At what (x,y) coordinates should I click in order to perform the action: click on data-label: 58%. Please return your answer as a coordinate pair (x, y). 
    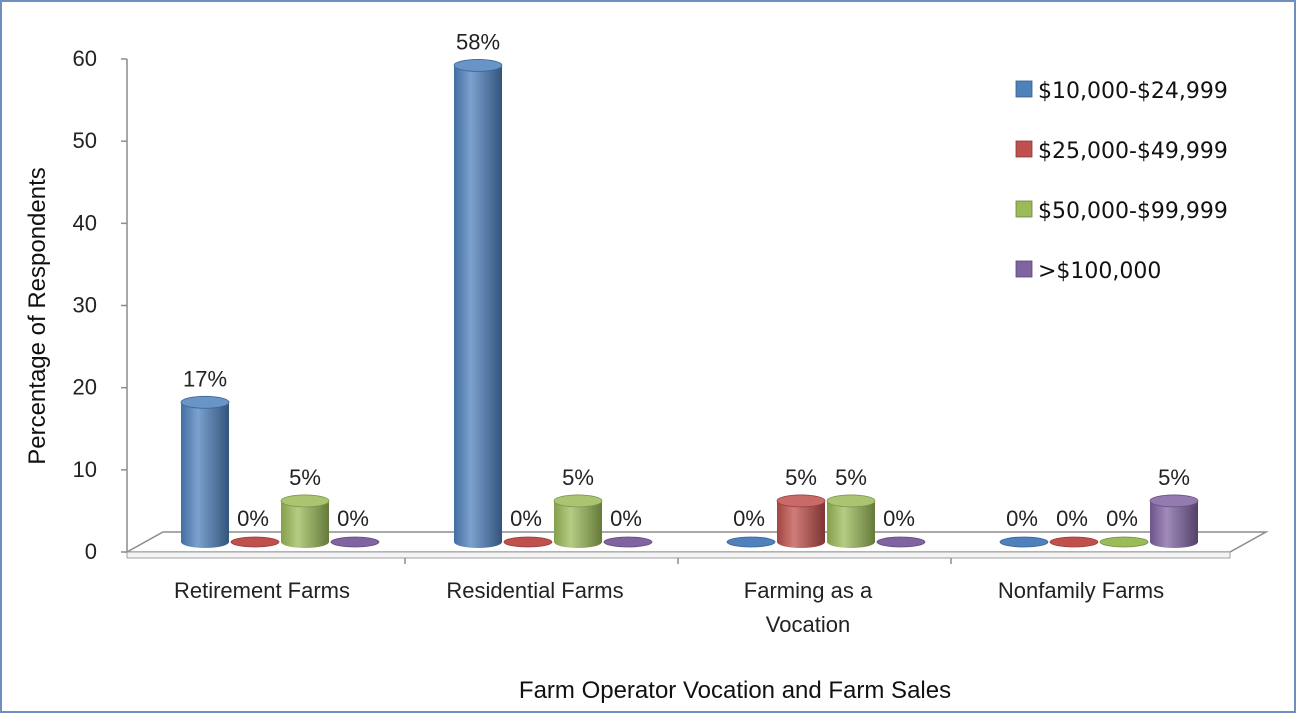
    Looking at the image, I should click on (478, 41).